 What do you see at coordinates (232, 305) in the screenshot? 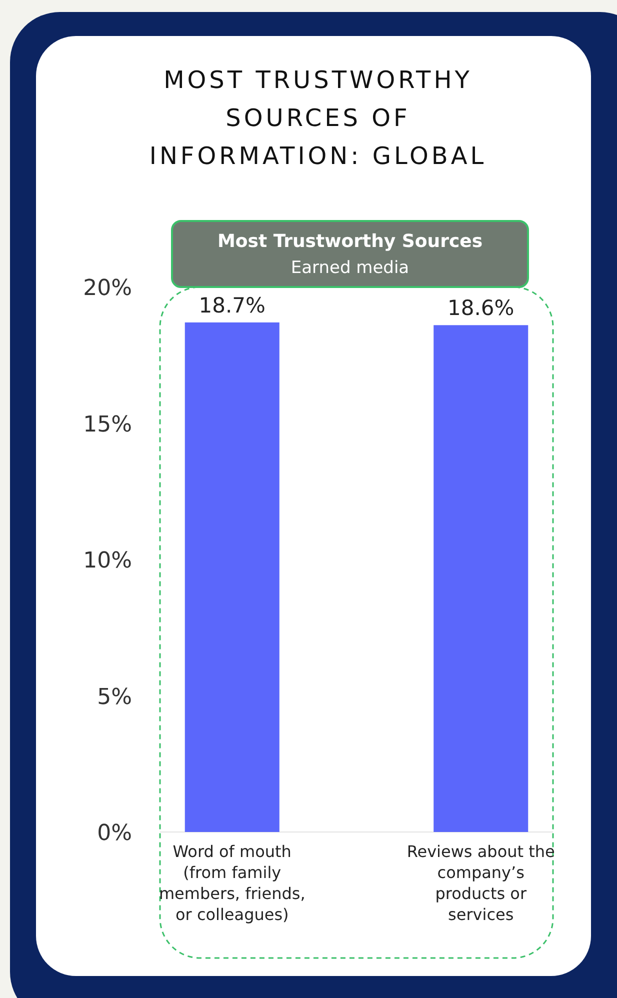
I see `data-label: 18.7%` at bounding box center [232, 305].